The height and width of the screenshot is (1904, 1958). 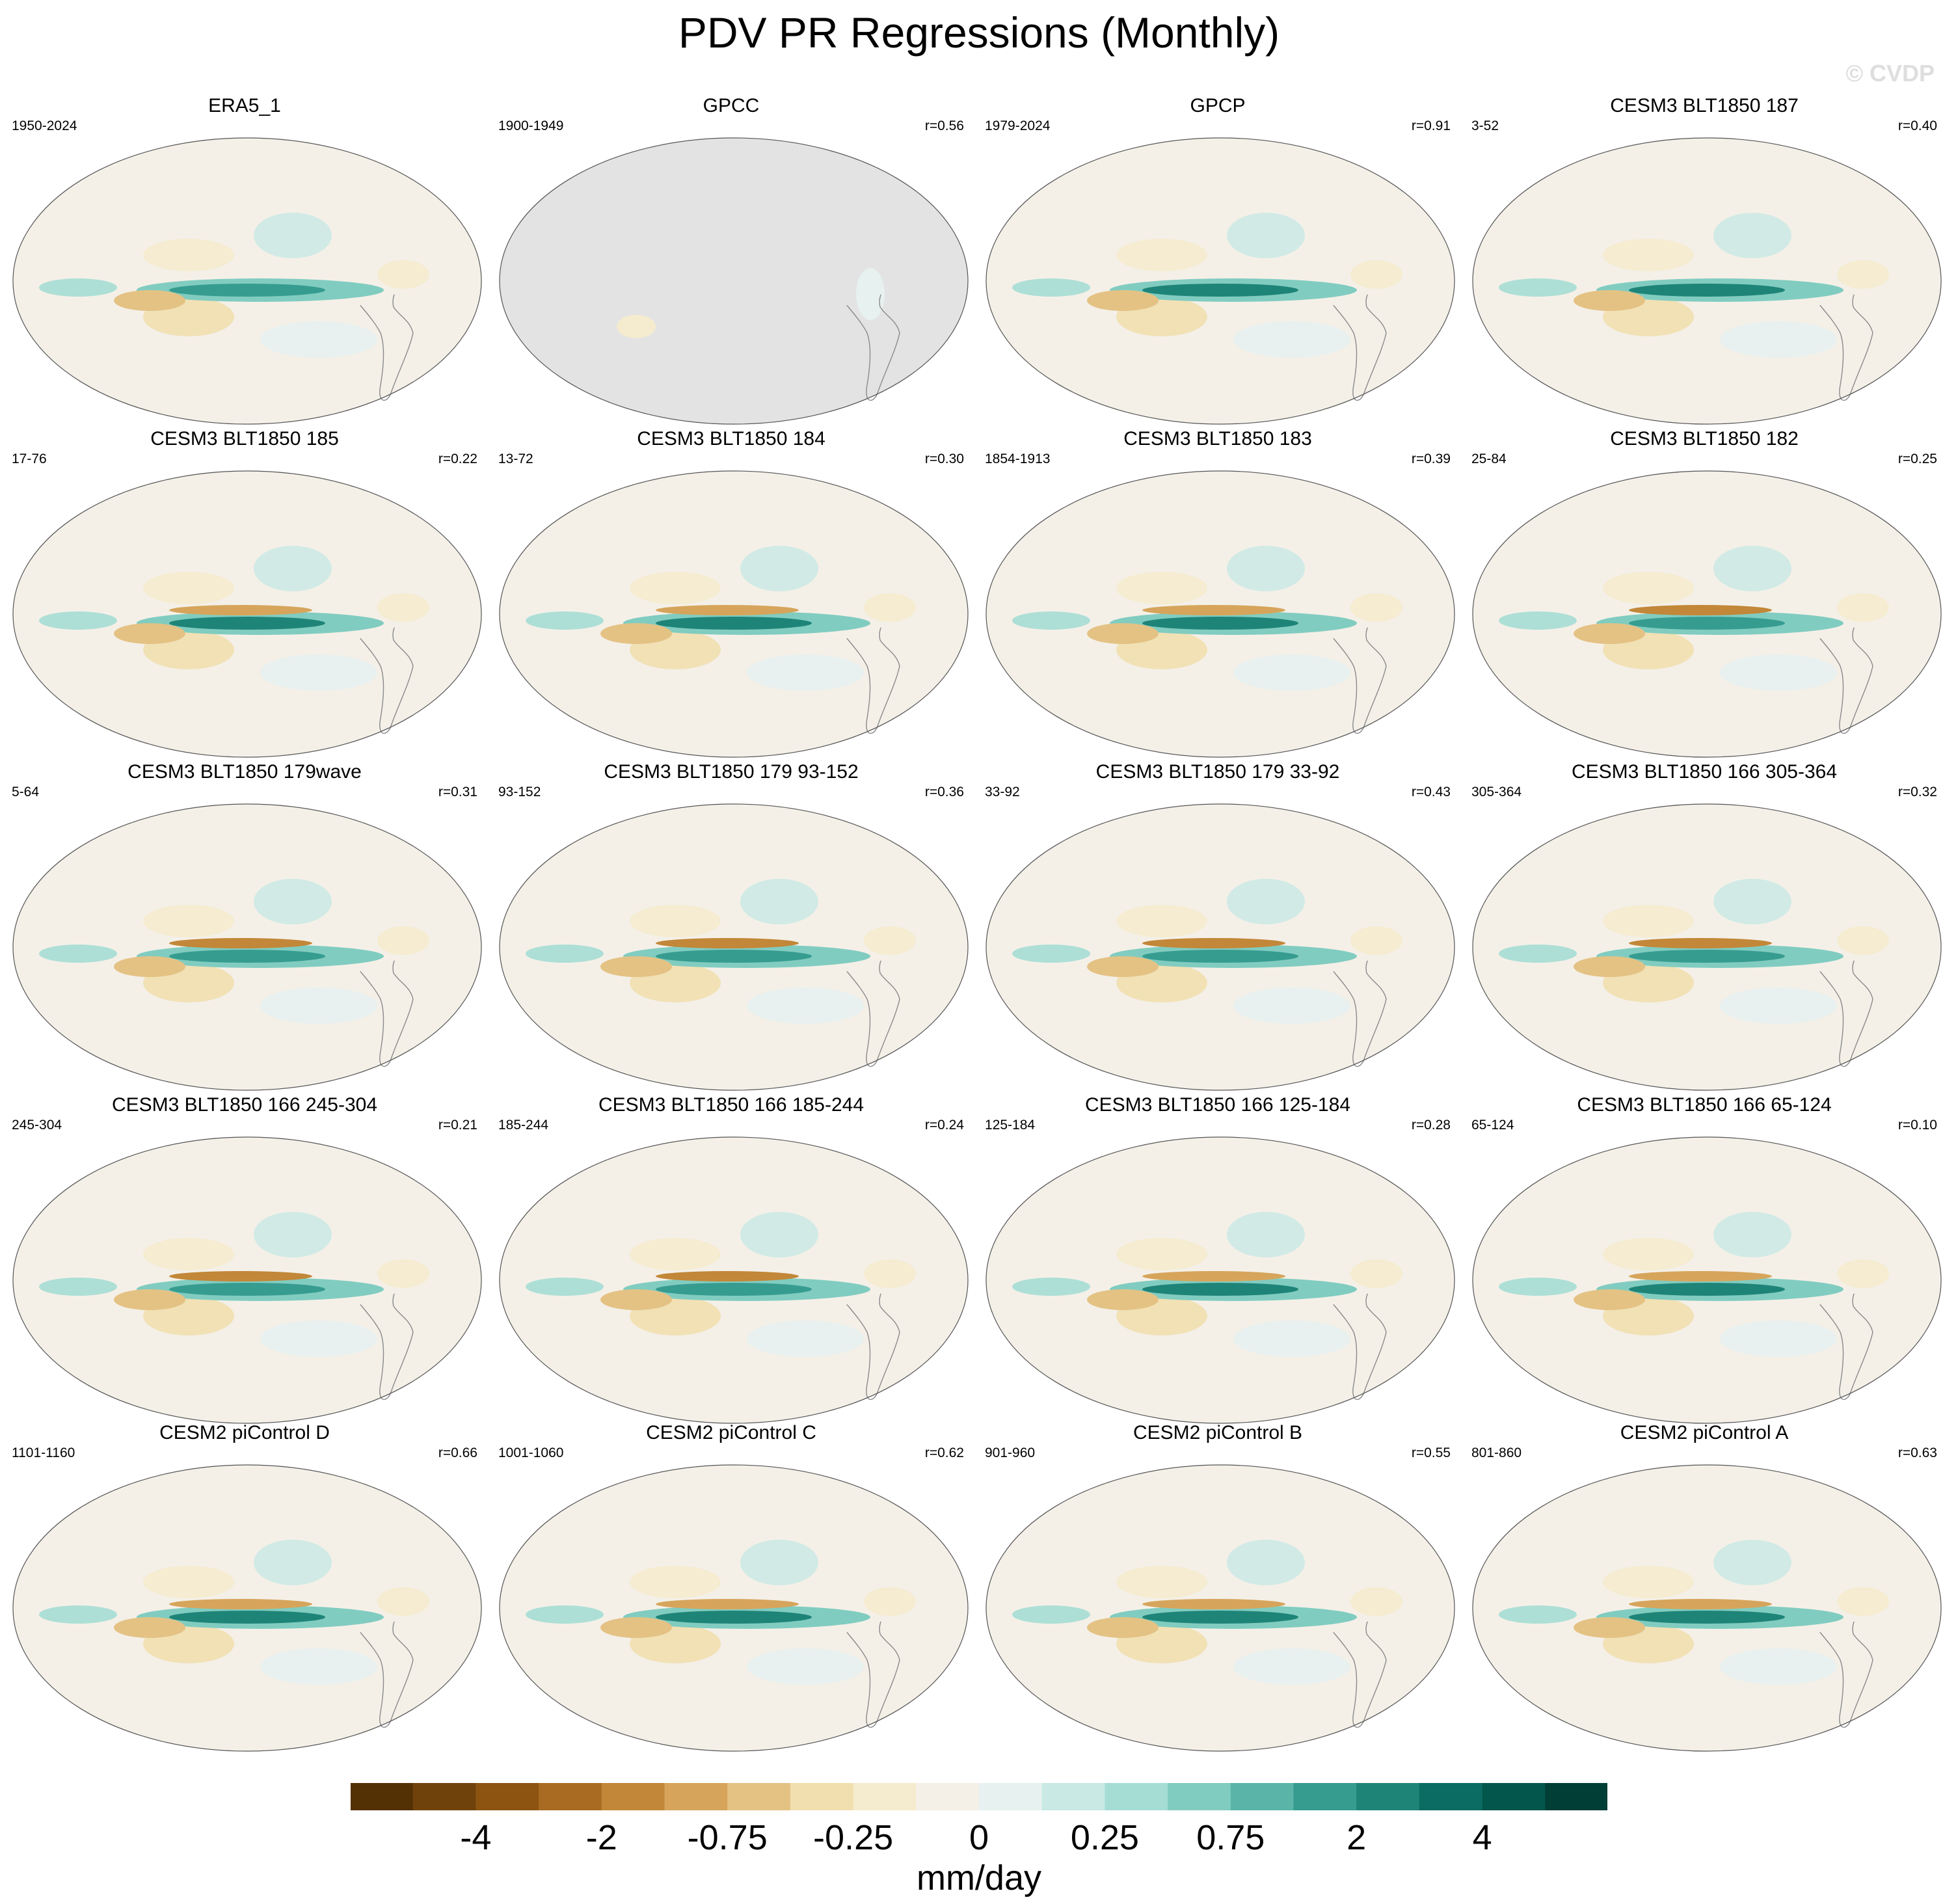 I want to click on map-panel: CESM3 BLT1850 184 13-72 r=0.30, so click(x=731, y=594).